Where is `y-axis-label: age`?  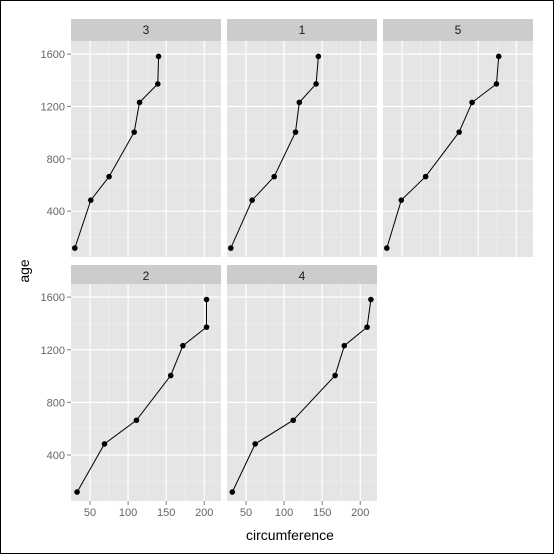
y-axis-label: age is located at coordinates (24, 271).